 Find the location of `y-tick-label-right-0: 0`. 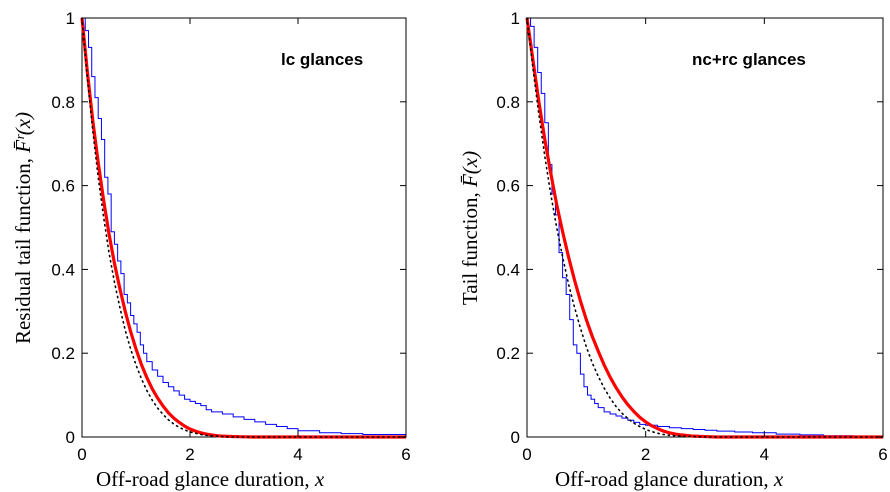

y-tick-label-right-0: 0 is located at coordinates (515, 437).